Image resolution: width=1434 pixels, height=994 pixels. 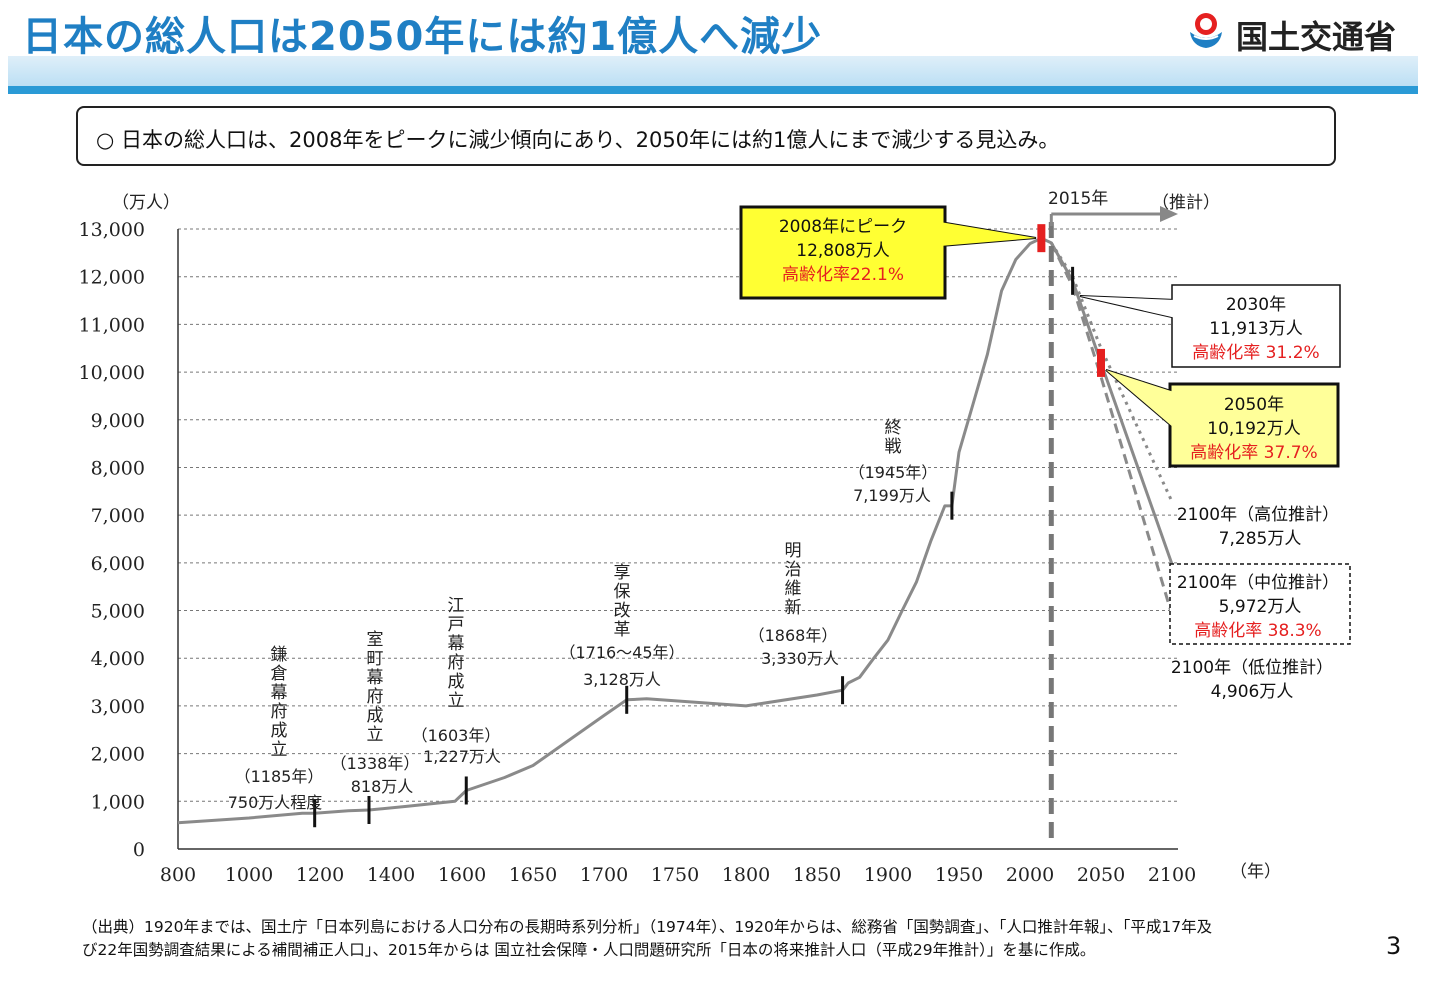 I want to click on x-tick-label: 1800, so click(x=746, y=875).